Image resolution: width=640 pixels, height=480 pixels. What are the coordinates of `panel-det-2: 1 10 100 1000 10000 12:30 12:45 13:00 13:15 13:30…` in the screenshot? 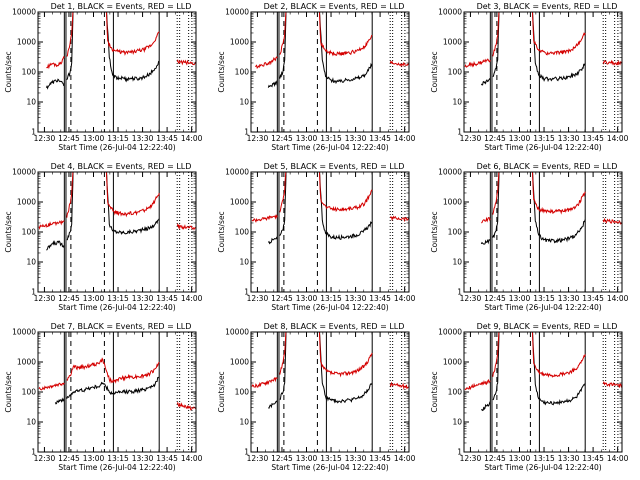 It's located at (319, 80).